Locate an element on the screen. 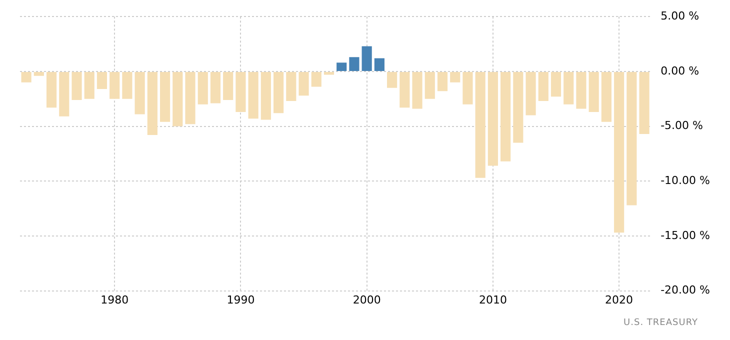 The width and height of the screenshot is (730, 340). x-tick-label: 1990 is located at coordinates (240, 299).